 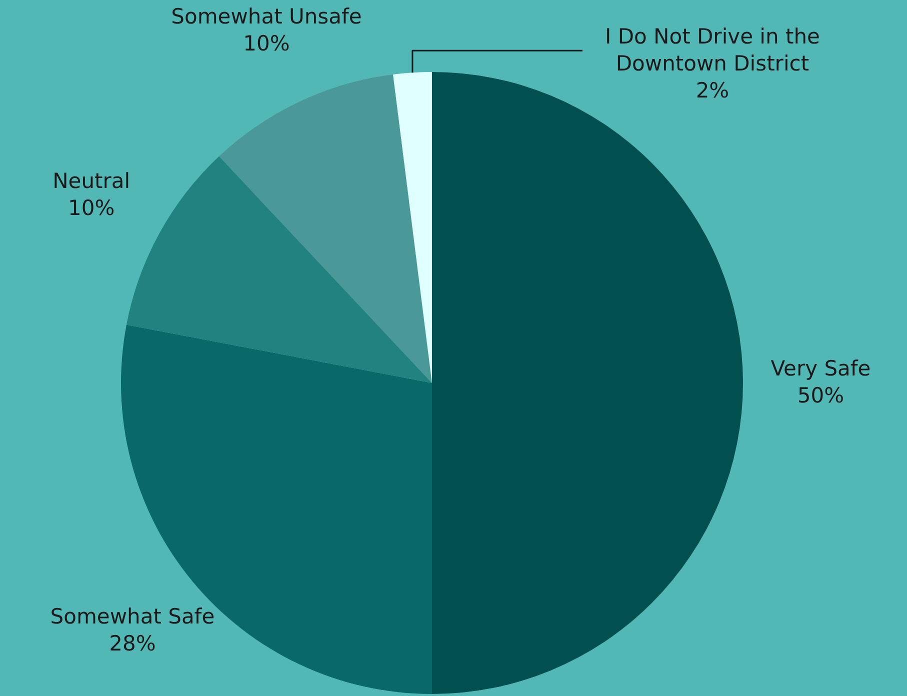 What do you see at coordinates (820, 396) in the screenshot?
I see `data-label: 50%` at bounding box center [820, 396].